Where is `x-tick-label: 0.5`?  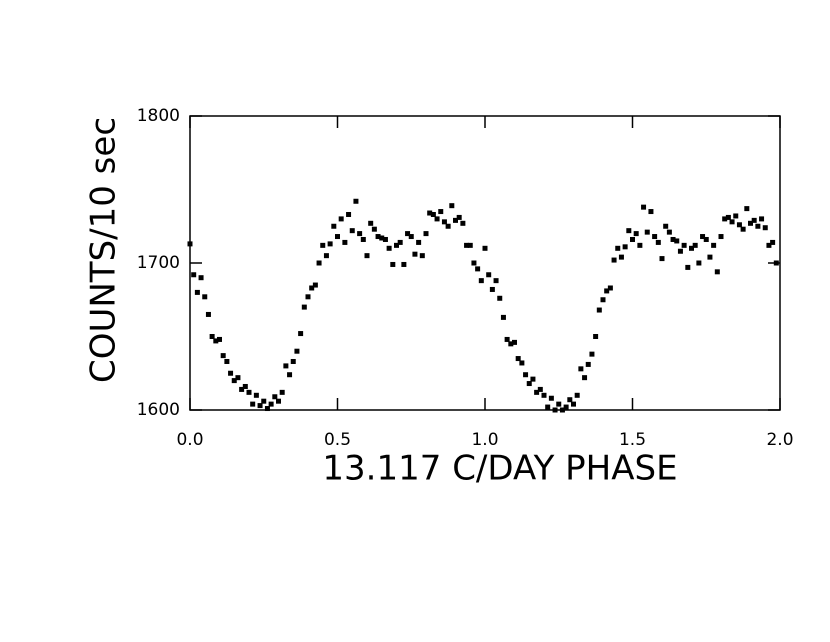
x-tick-label: 0.5 is located at coordinates (337, 440).